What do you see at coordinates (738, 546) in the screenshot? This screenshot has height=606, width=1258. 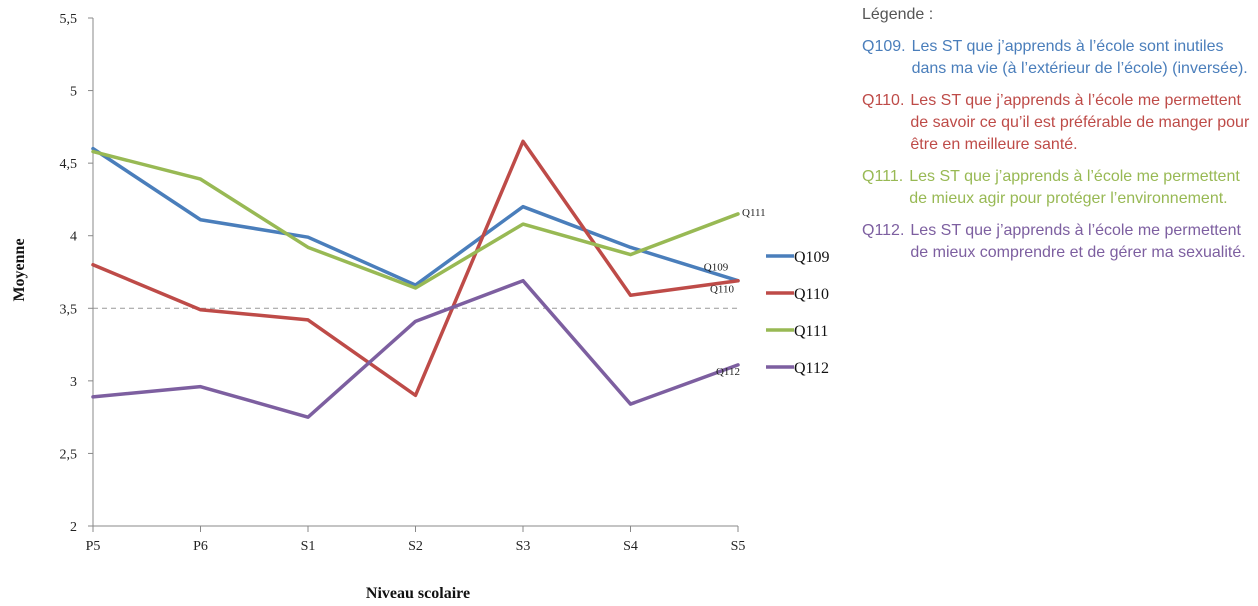 I see `x-tick-label: S5` at bounding box center [738, 546].